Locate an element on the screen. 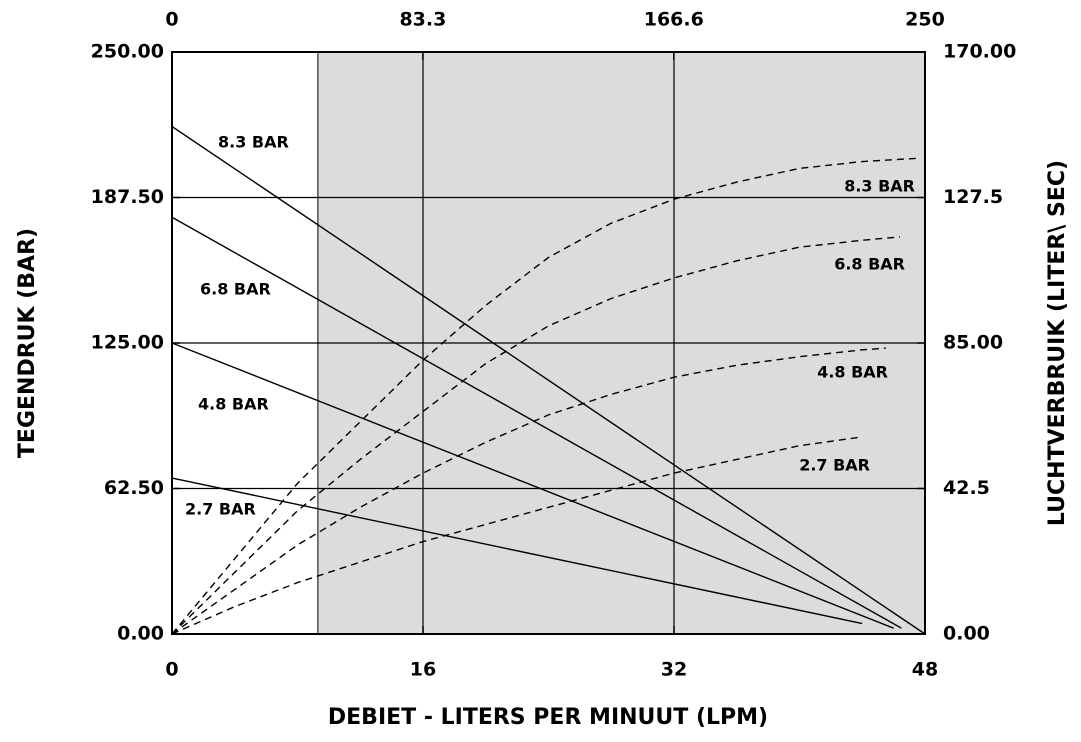  x-tick-label: 48 is located at coordinates (925, 670).